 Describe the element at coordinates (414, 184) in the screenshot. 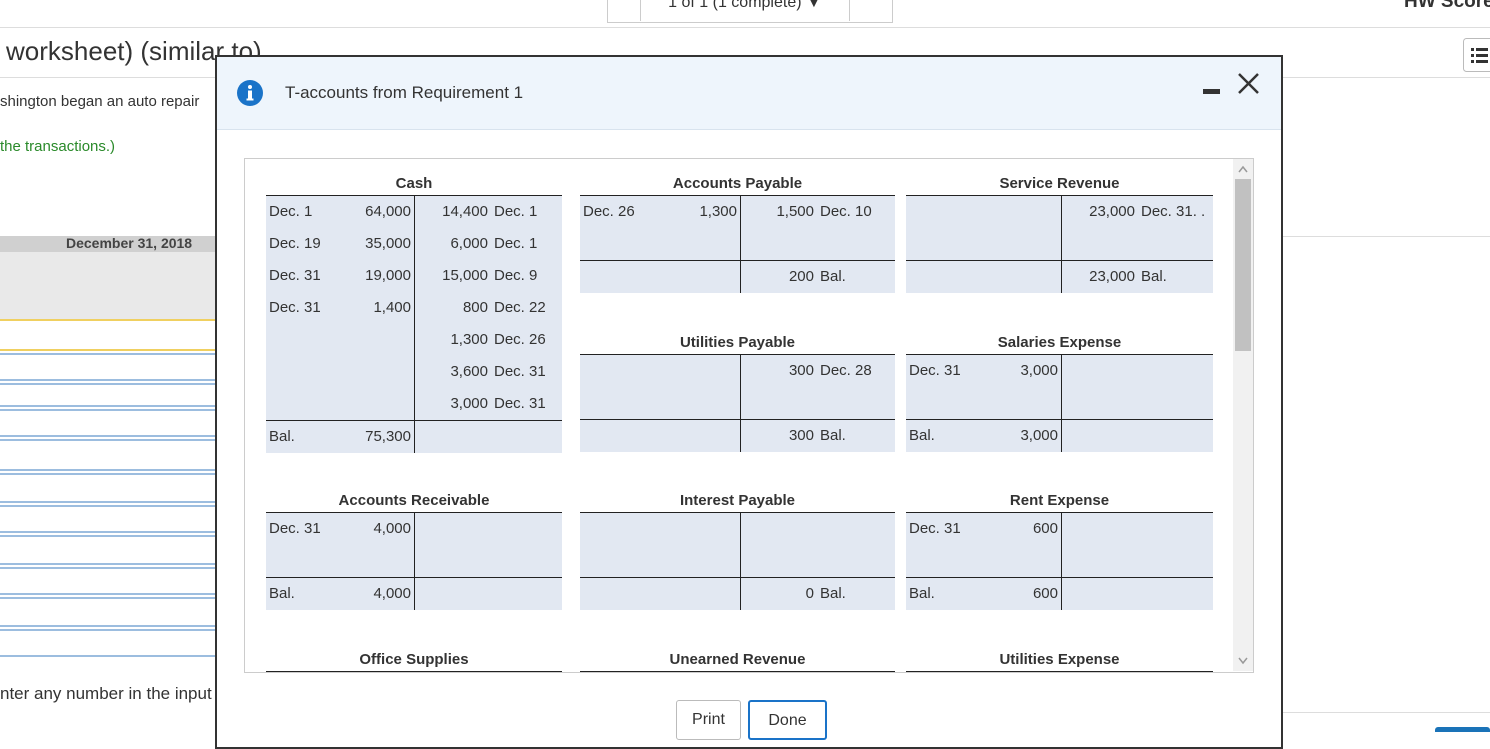

I see `account-title: Cash` at that location.